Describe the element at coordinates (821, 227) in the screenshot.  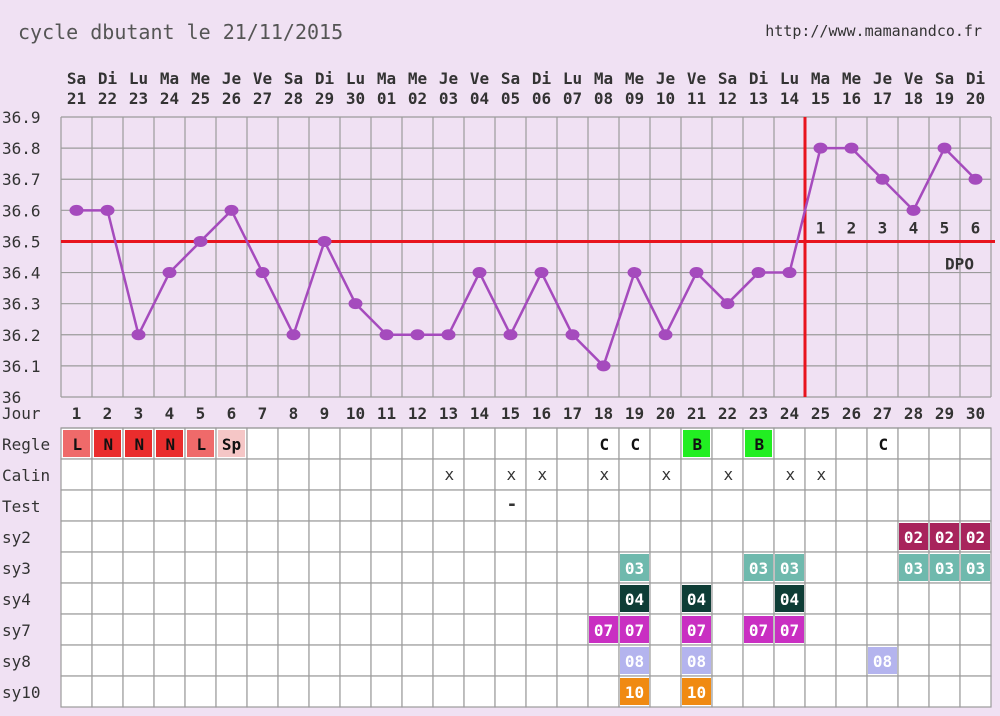
I see `dpo-number: 1` at that location.